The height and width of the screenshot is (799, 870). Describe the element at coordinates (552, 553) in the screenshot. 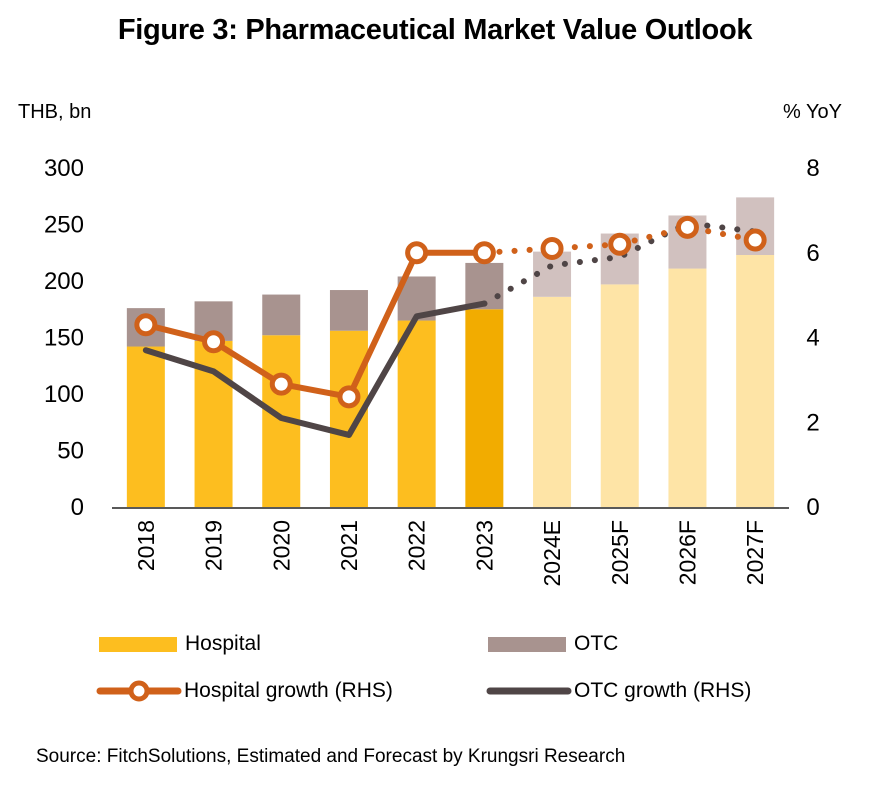

I see `x-axis-tick-label: 2024E` at that location.